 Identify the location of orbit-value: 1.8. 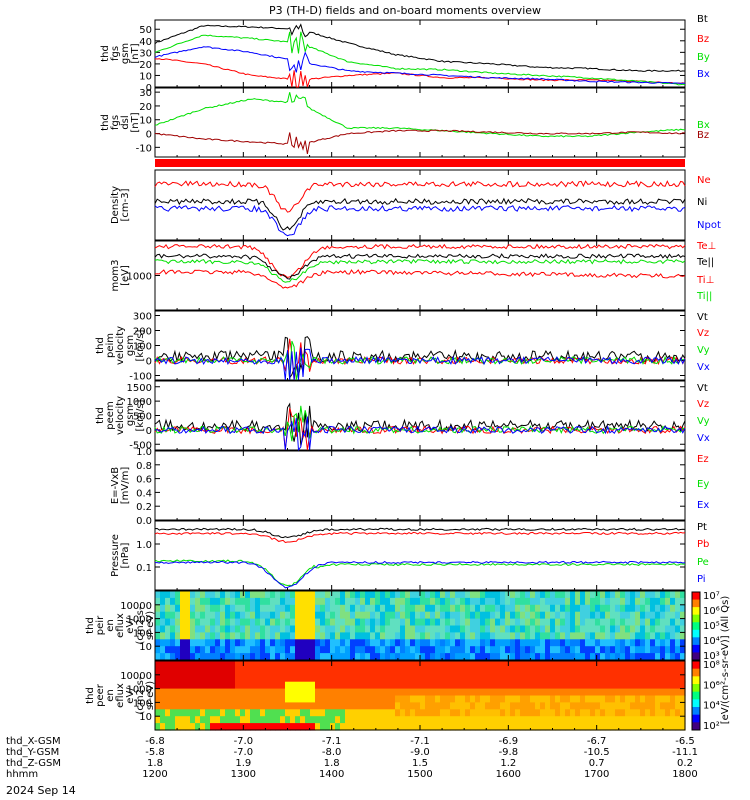
(155, 763).